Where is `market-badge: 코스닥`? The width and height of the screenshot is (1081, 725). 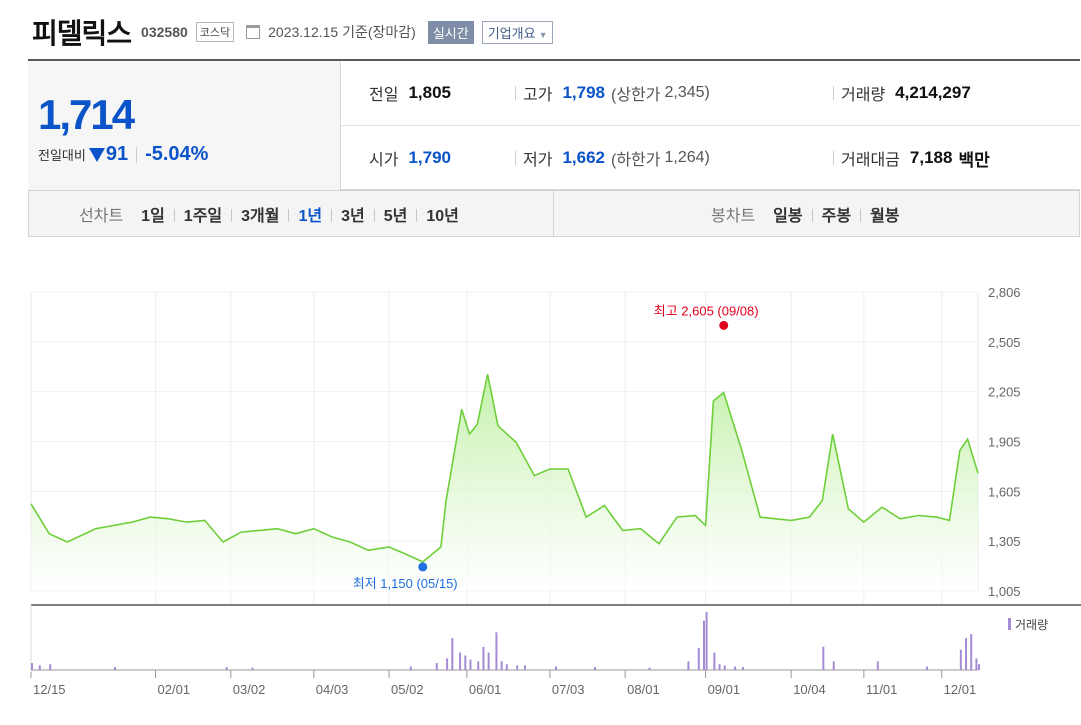
market-badge: 코스닥 is located at coordinates (215, 32).